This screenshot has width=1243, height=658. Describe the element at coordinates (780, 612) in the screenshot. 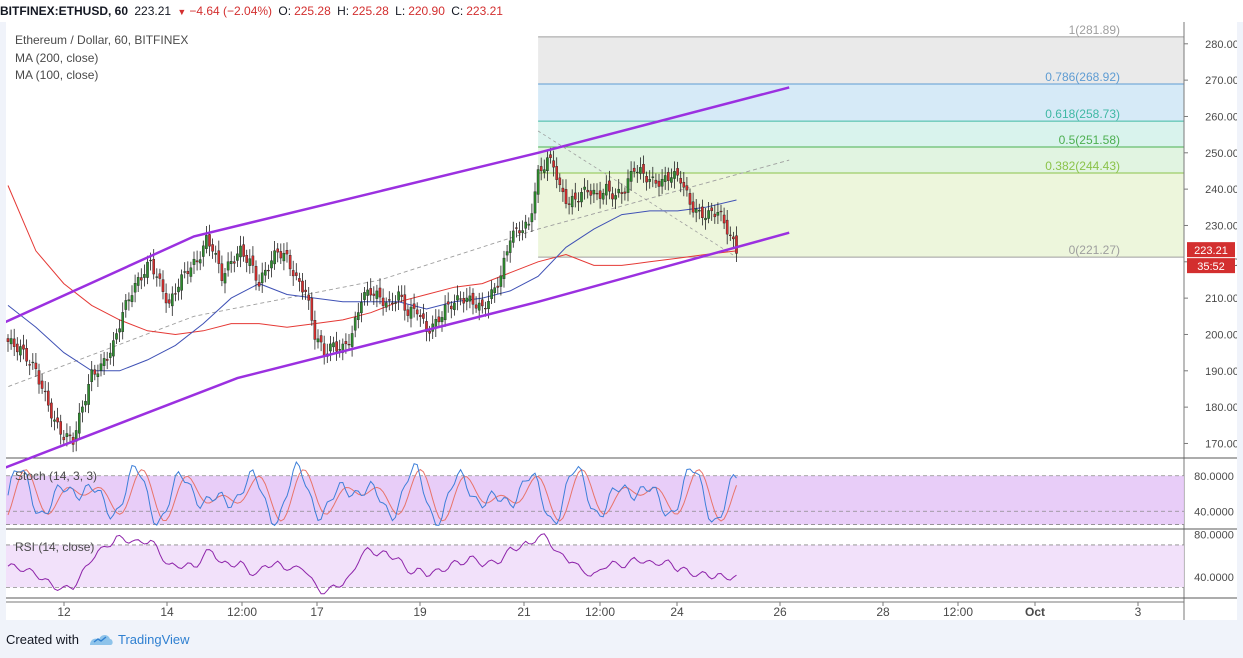

I see `time-tick-label: 26` at that location.